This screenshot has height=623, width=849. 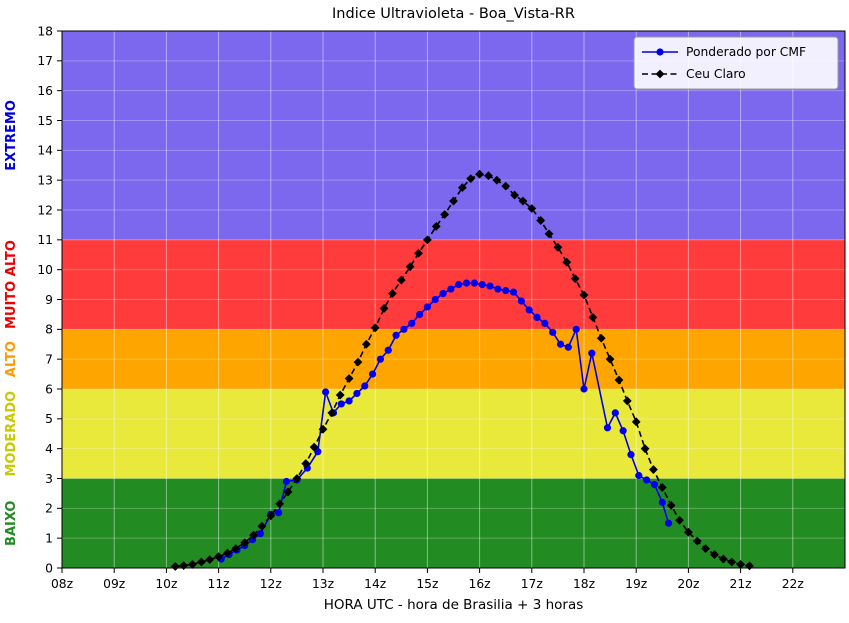 What do you see at coordinates (49, 538) in the screenshot?
I see `y-tick-label: 1` at bounding box center [49, 538].